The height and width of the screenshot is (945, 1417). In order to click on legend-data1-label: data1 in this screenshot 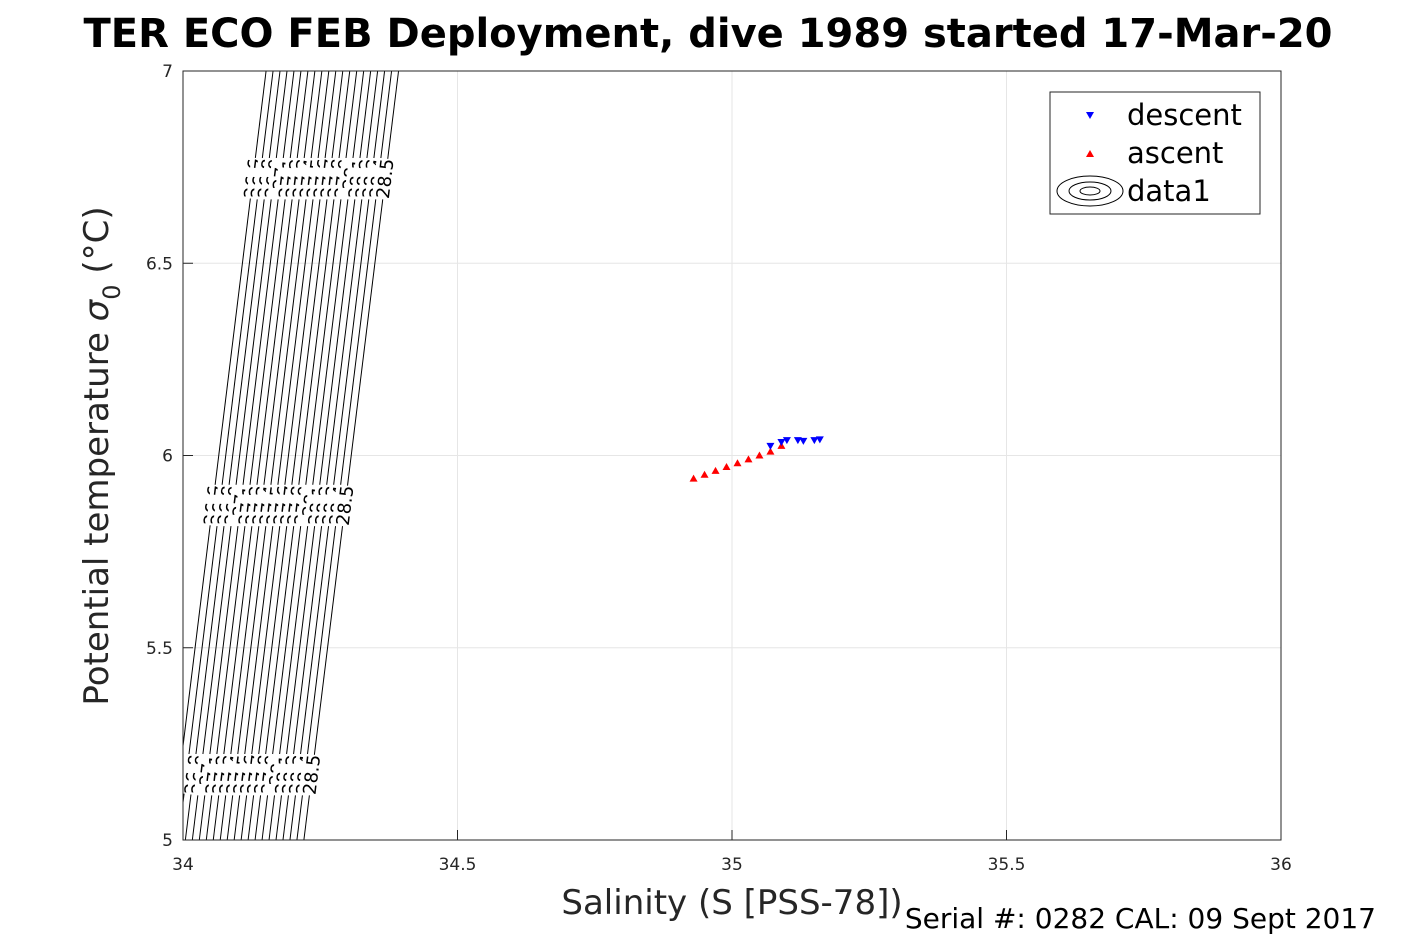, I will do `click(1169, 191)`.